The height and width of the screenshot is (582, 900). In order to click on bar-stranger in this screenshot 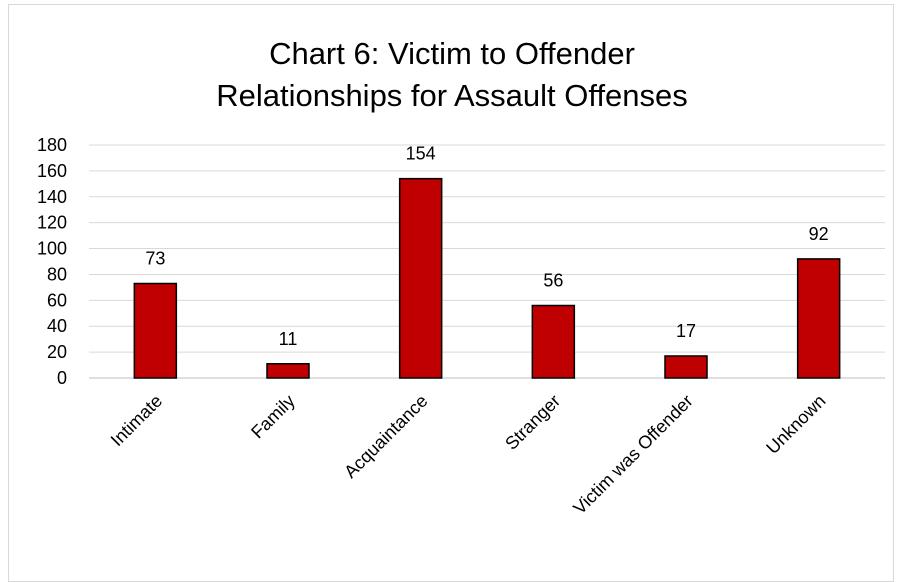, I will do `click(553, 341)`.